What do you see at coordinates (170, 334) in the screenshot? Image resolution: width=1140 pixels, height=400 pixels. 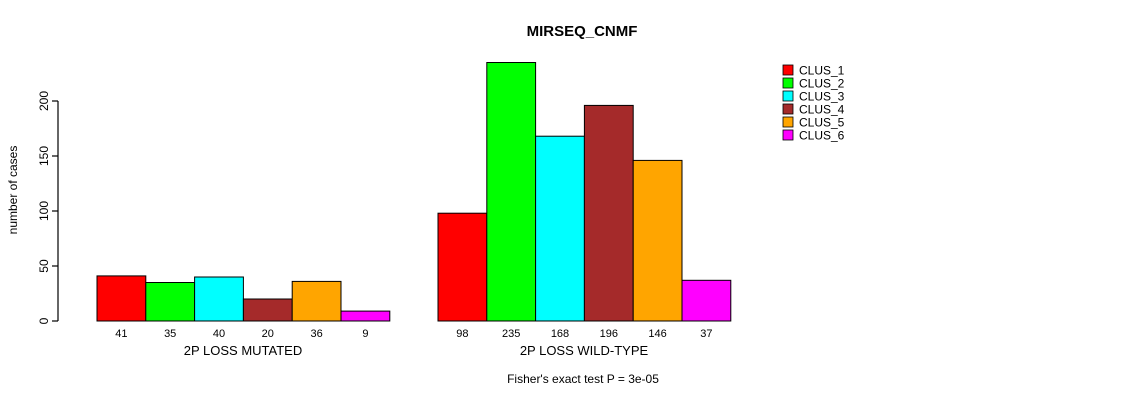 I see `bar-value-label: 35` at bounding box center [170, 334].